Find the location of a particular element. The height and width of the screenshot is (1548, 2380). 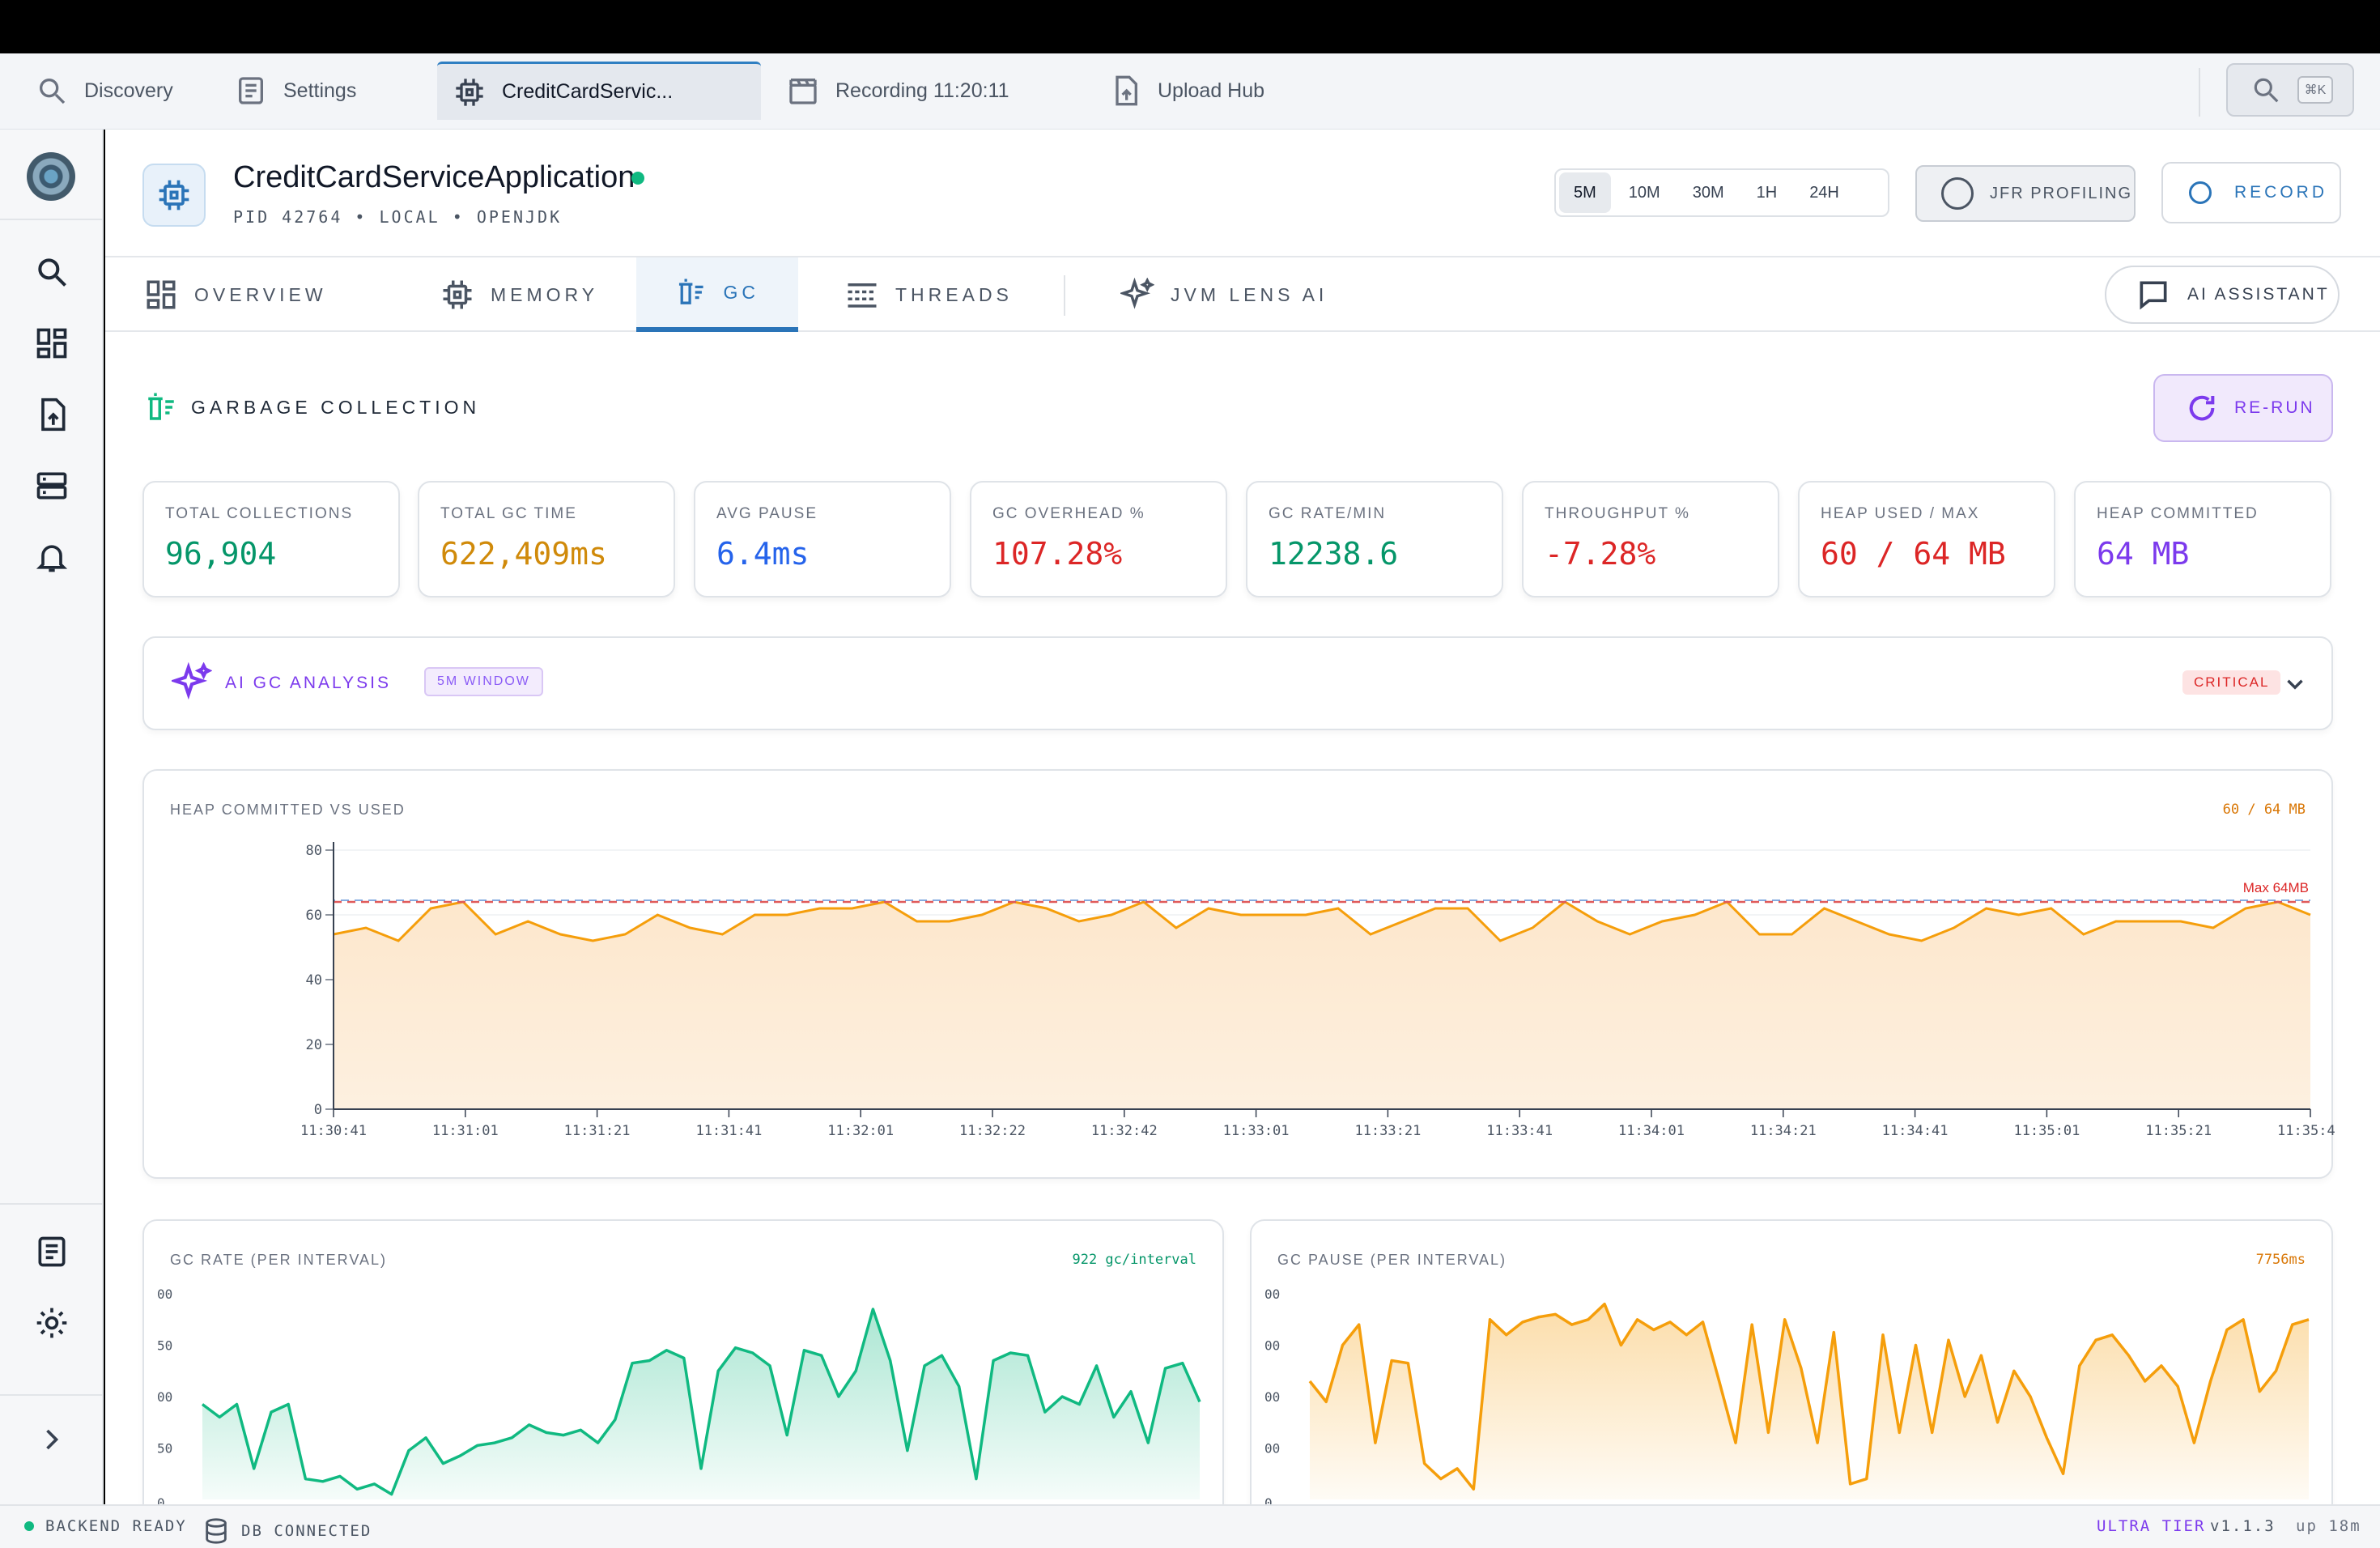

sidebar-item-settings is located at coordinates (51, 1323).